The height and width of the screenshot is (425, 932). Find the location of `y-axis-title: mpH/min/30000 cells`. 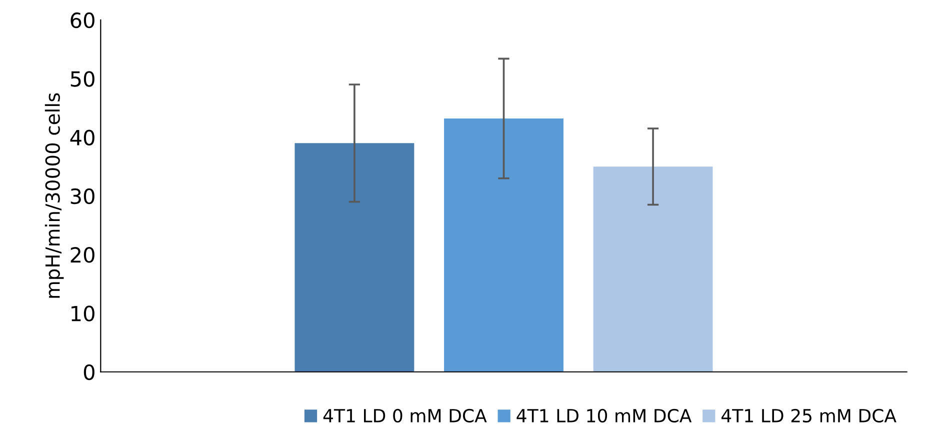

y-axis-title: mpH/min/30000 cells is located at coordinates (54, 195).